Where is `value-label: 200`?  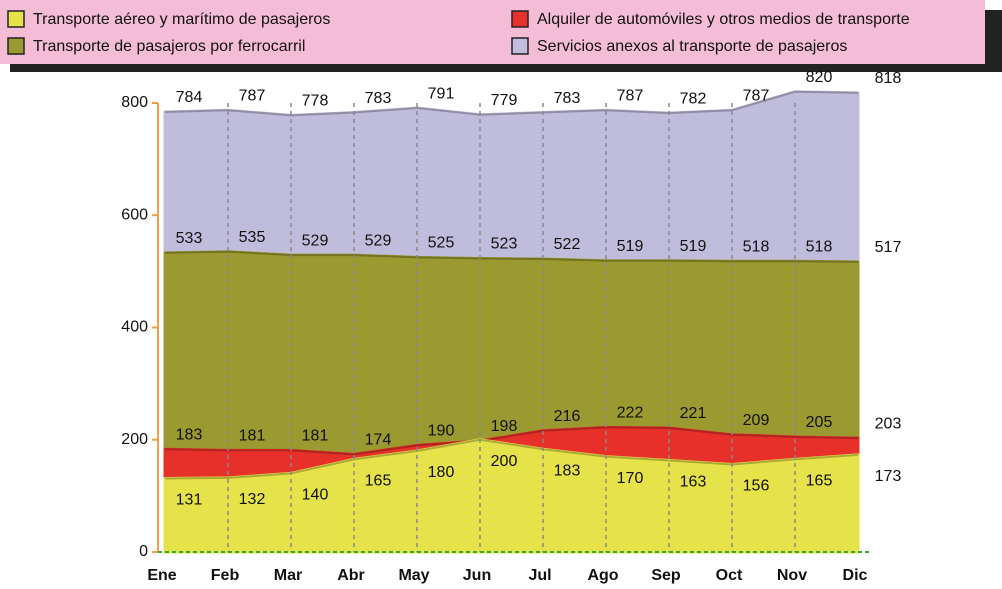
value-label: 200 is located at coordinates (504, 461).